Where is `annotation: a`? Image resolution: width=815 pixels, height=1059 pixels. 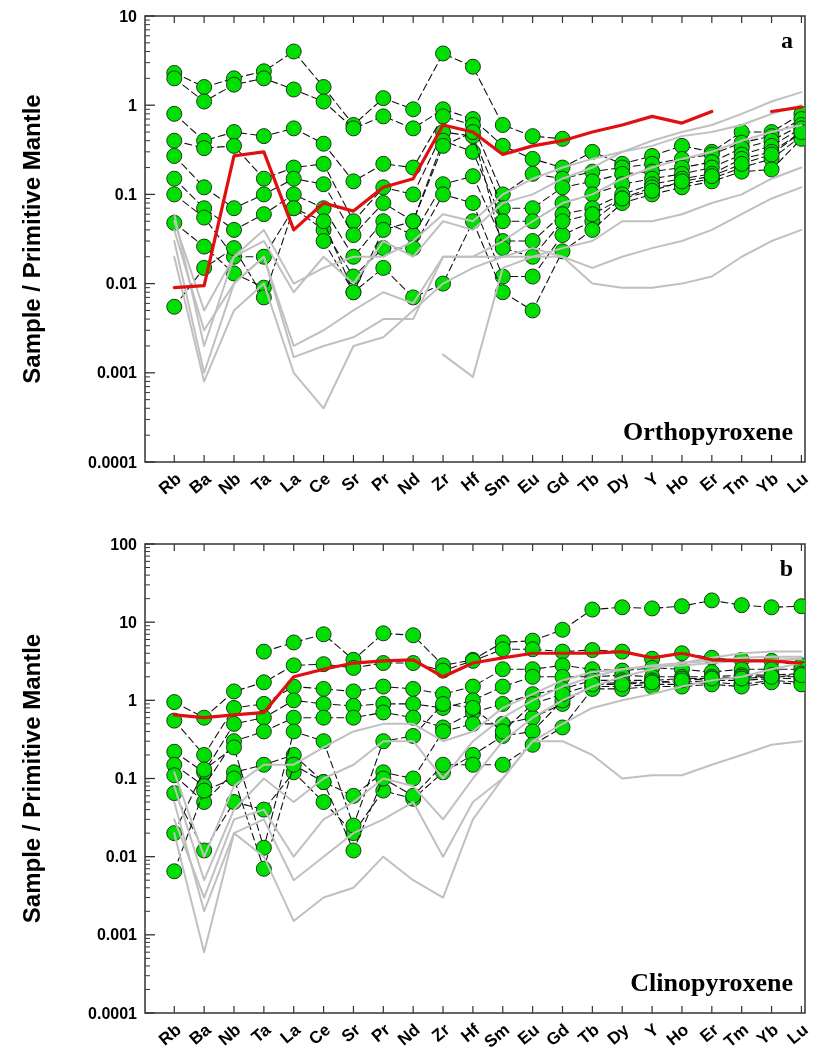 annotation: a is located at coordinates (787, 40).